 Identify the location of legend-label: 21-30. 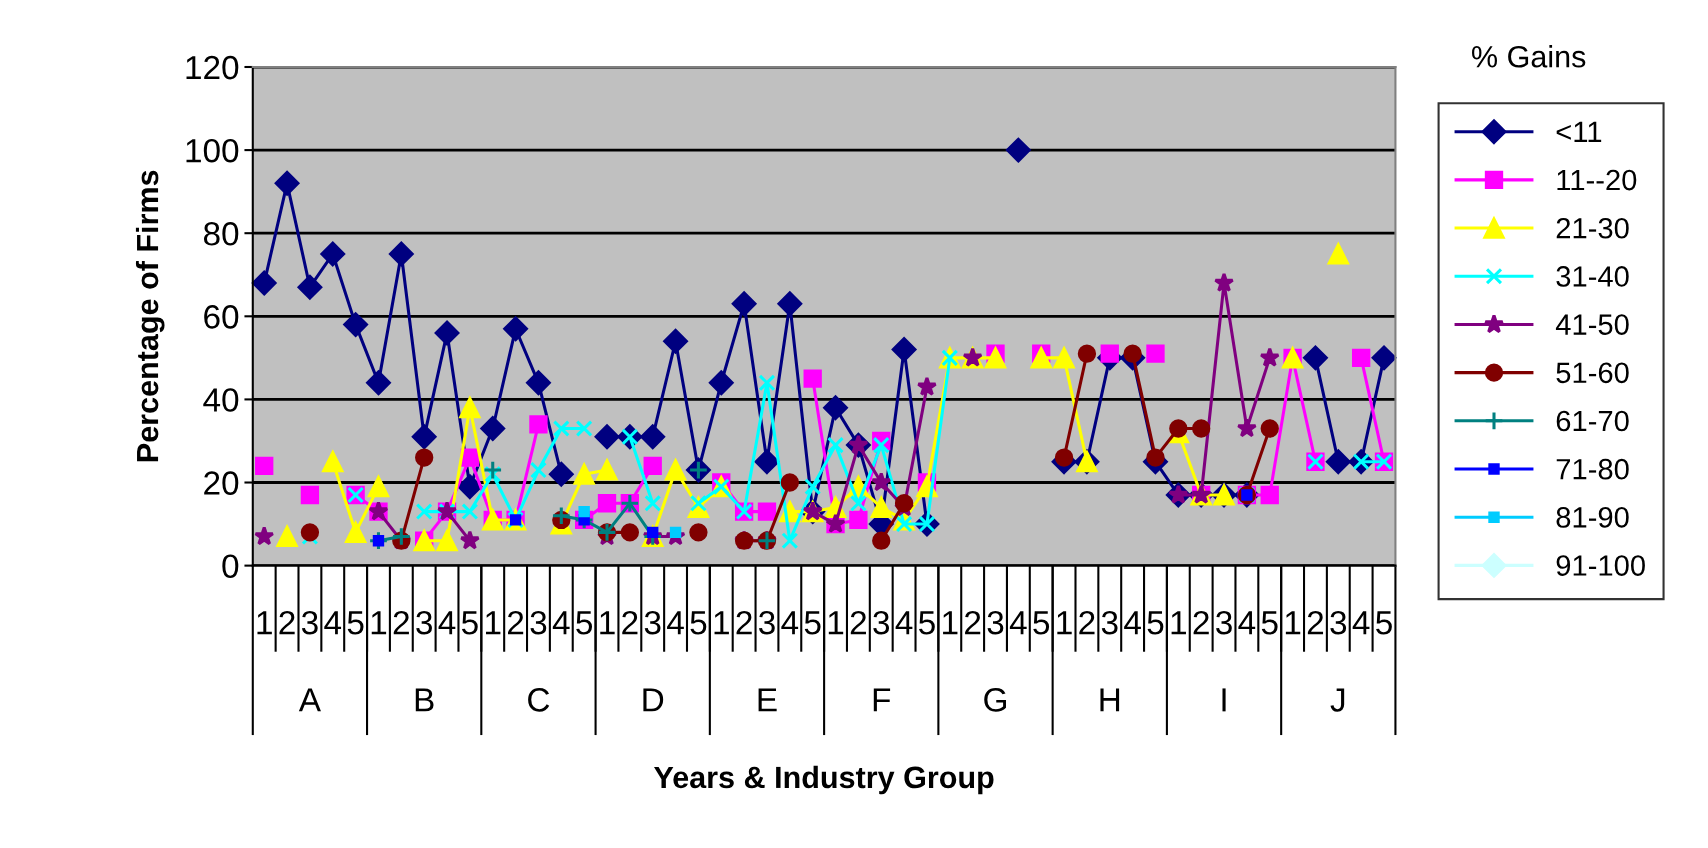
(1592, 228).